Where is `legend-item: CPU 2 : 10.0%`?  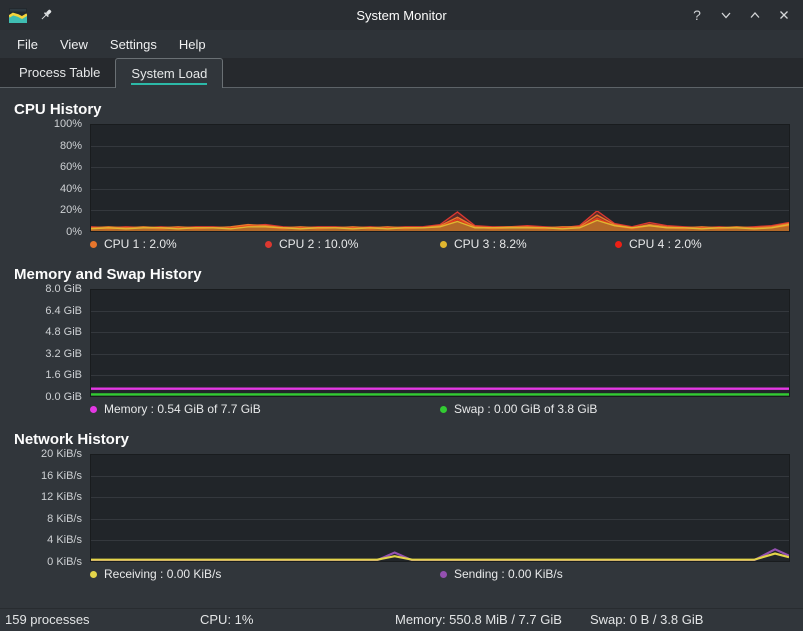
legend-item: CPU 2 : 10.0% is located at coordinates (352, 244).